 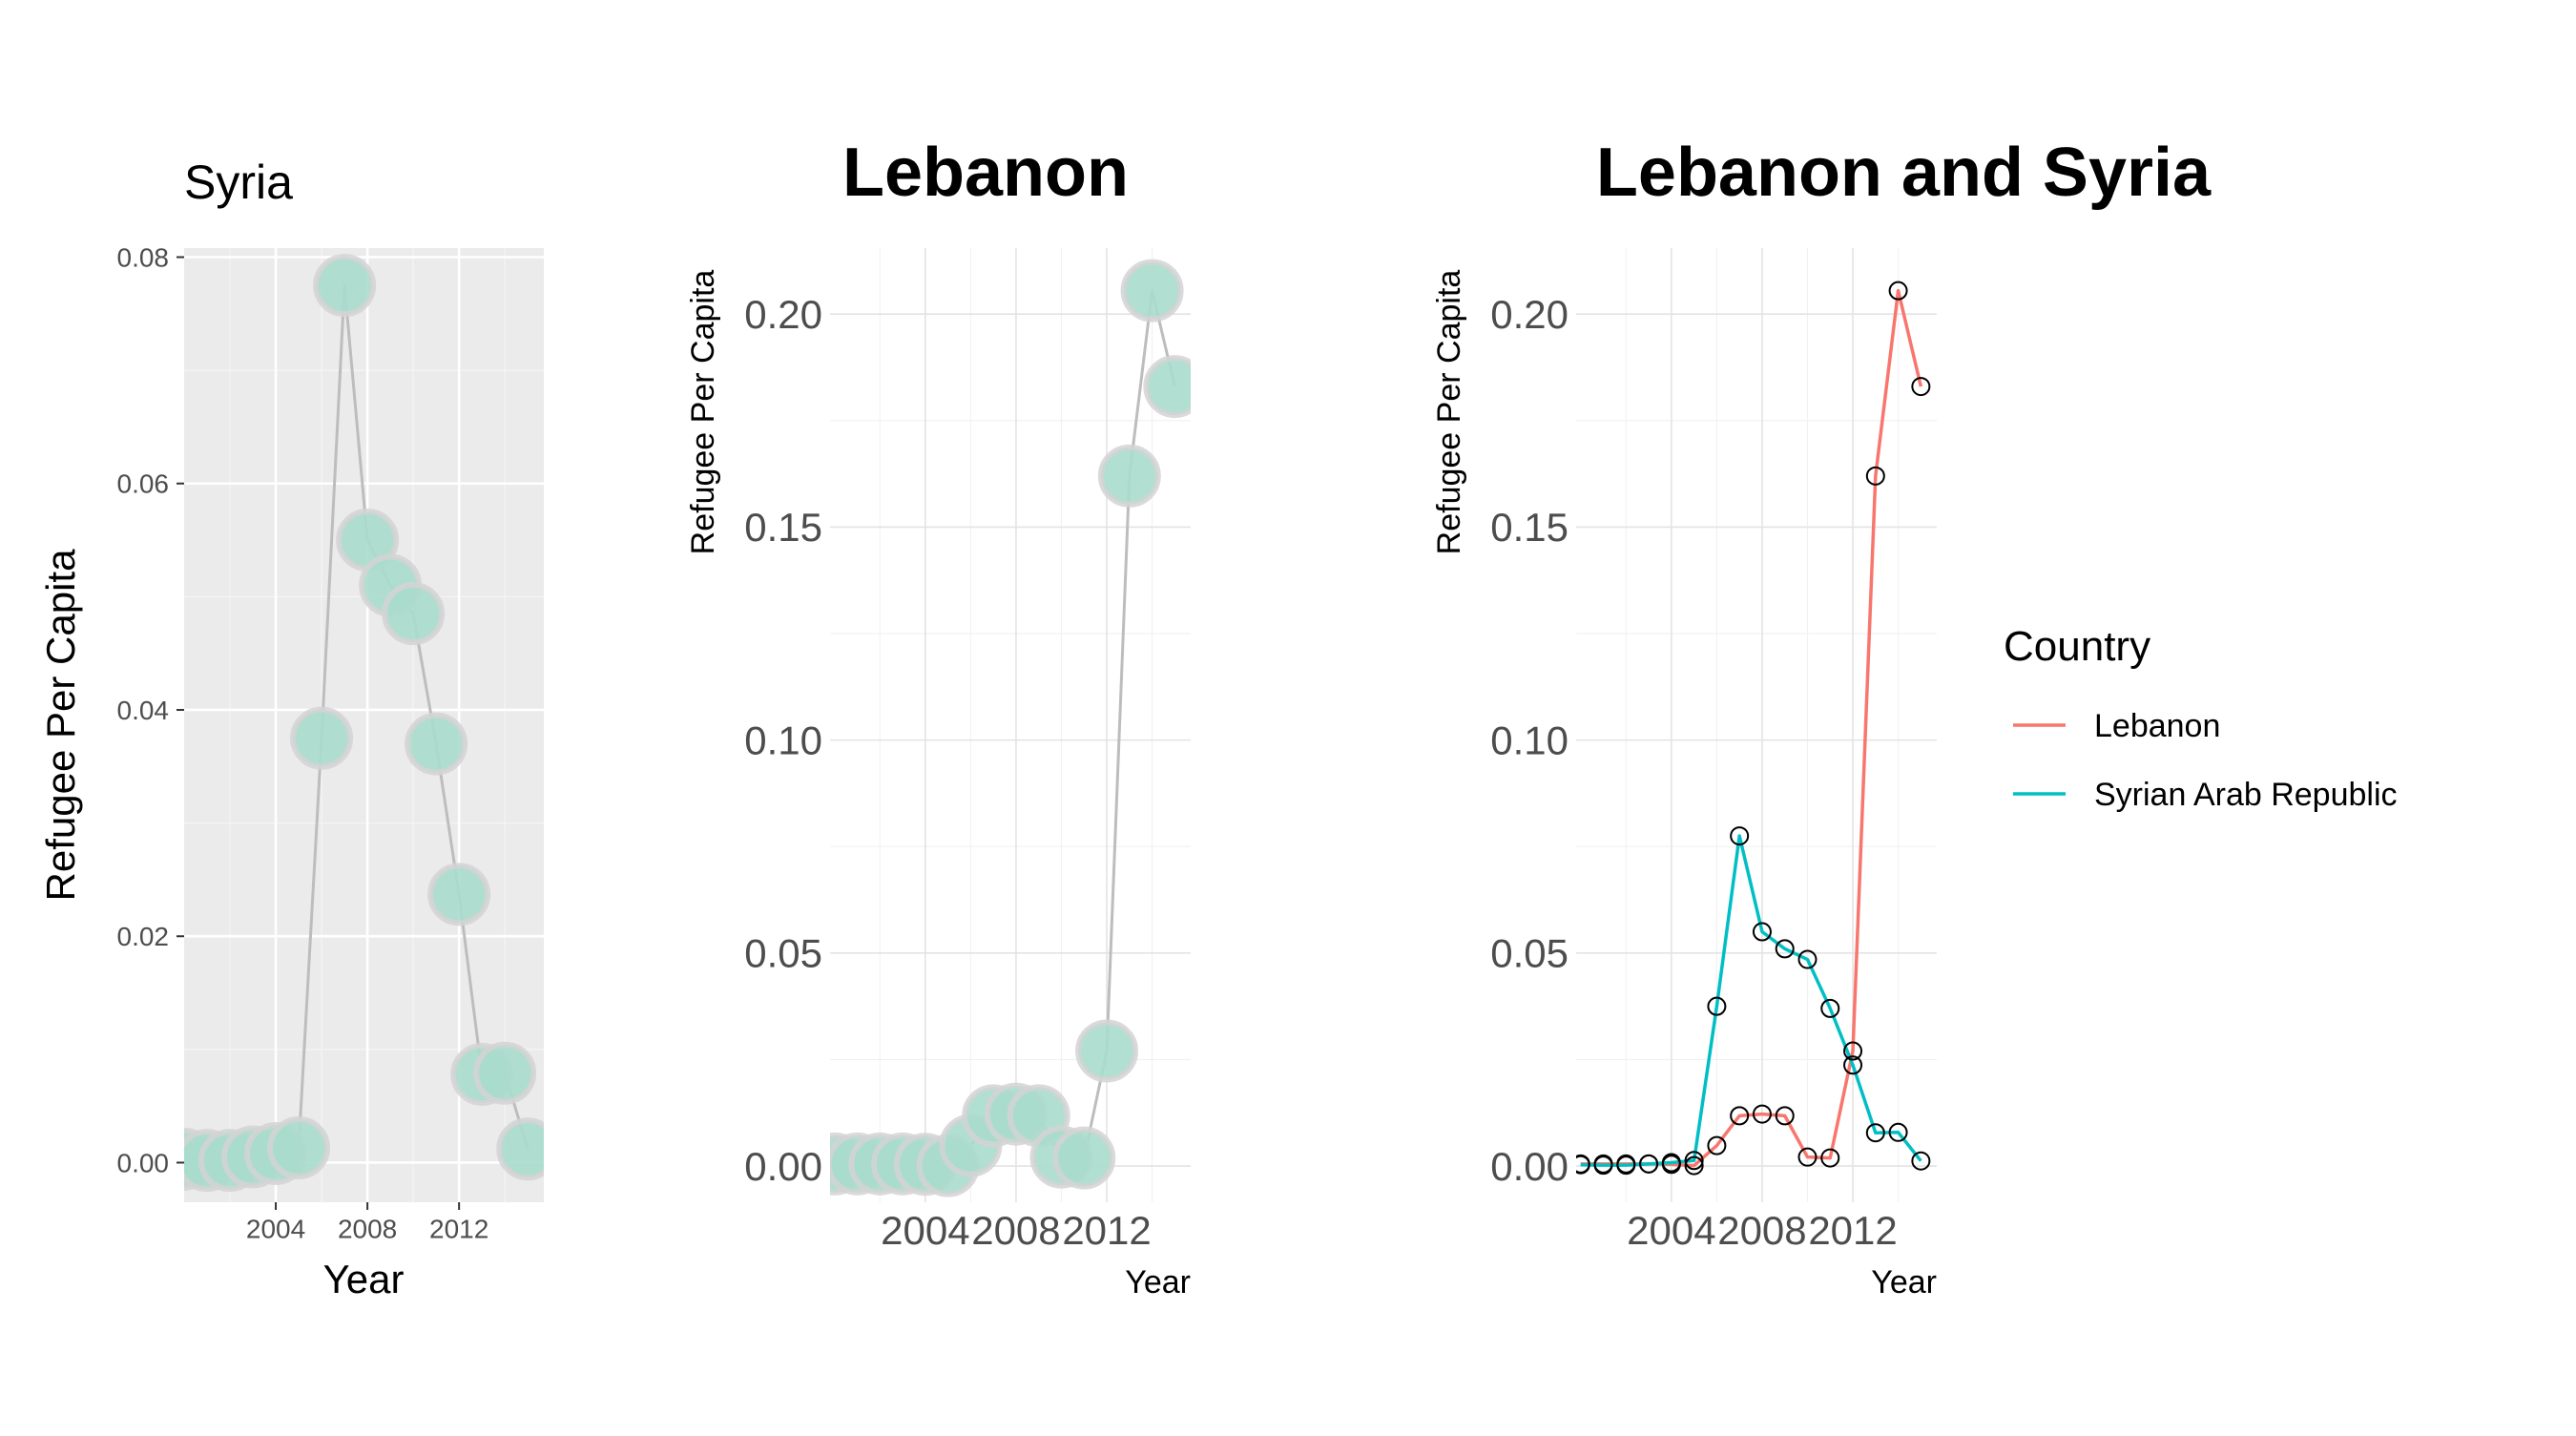 I want to click on legend-label-2: Syrian Arab Republic, so click(x=2246, y=795).